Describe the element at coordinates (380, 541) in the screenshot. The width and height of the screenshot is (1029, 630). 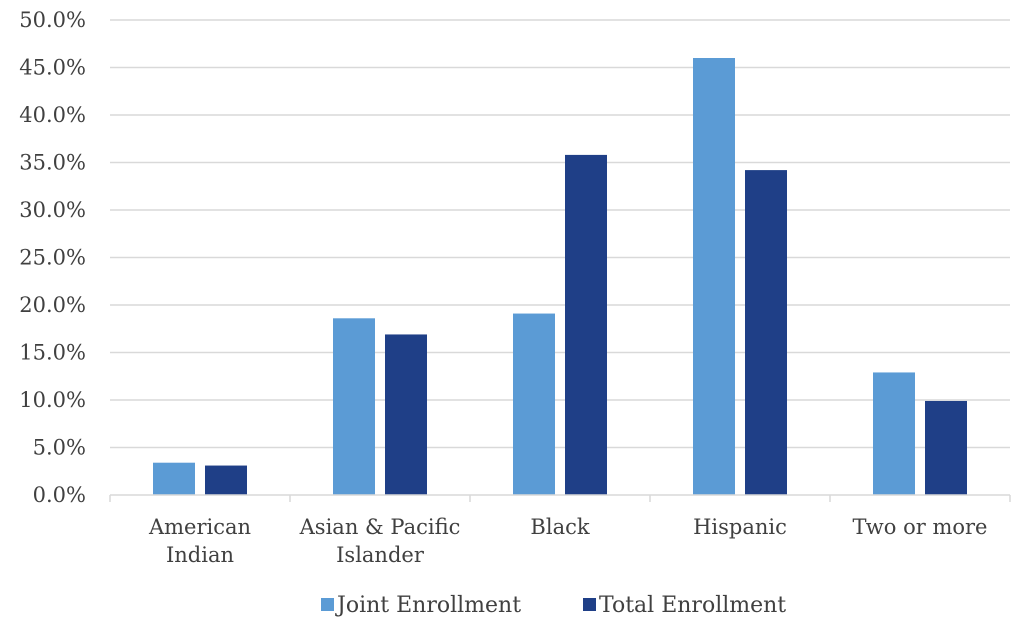
I see `x-category-label: Asian & Pacific Islander` at that location.